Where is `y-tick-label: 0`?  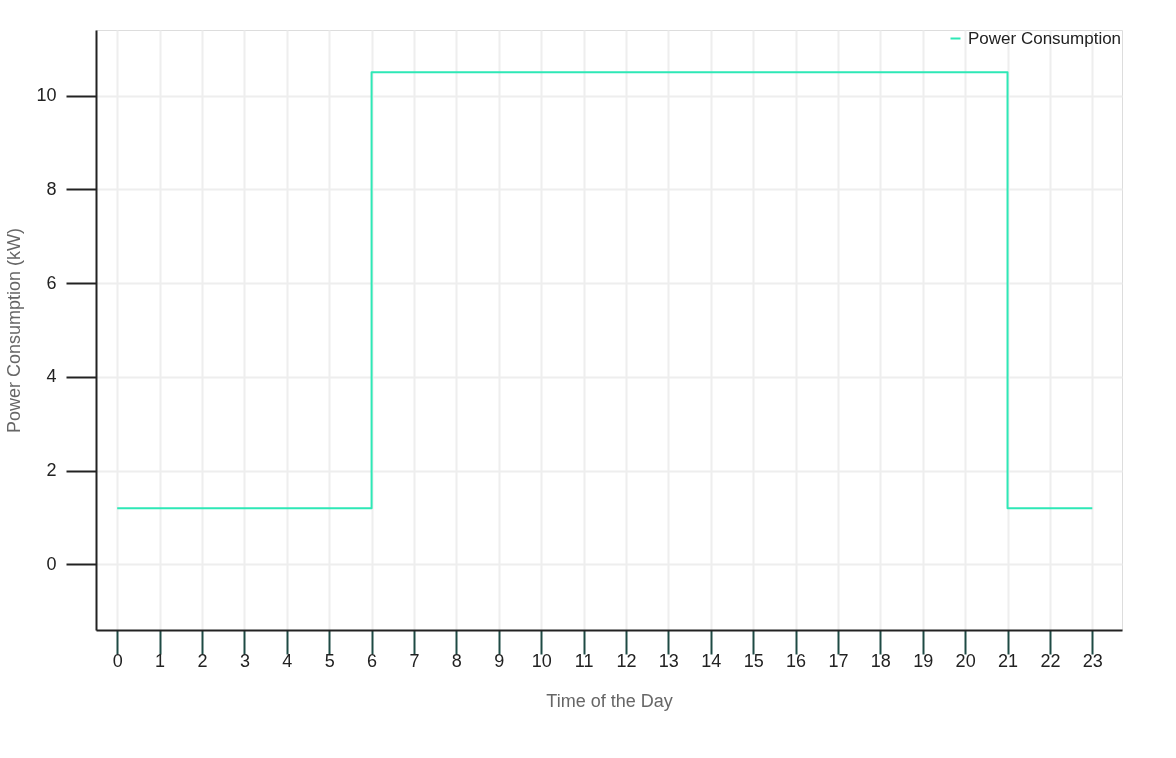 y-tick-label: 0 is located at coordinates (51, 563).